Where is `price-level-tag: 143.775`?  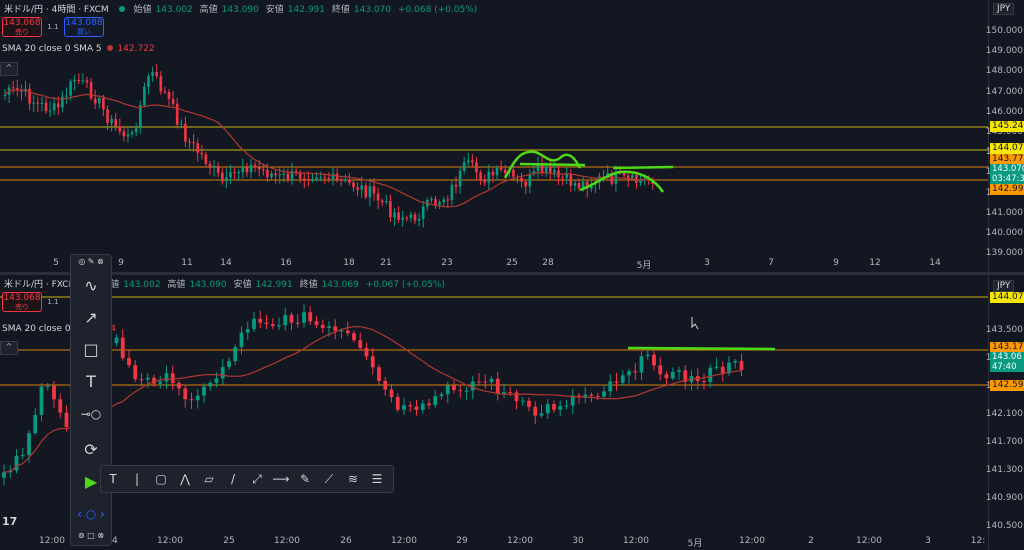 price-level-tag: 143.775 is located at coordinates (1007, 159).